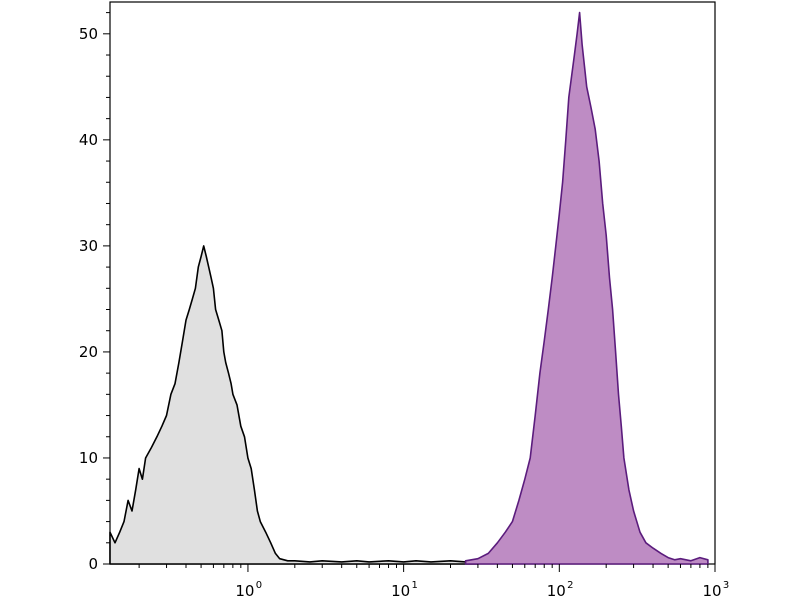 This screenshot has height=600, width=800. I want to click on y-tick-label: 30, so click(88, 246).